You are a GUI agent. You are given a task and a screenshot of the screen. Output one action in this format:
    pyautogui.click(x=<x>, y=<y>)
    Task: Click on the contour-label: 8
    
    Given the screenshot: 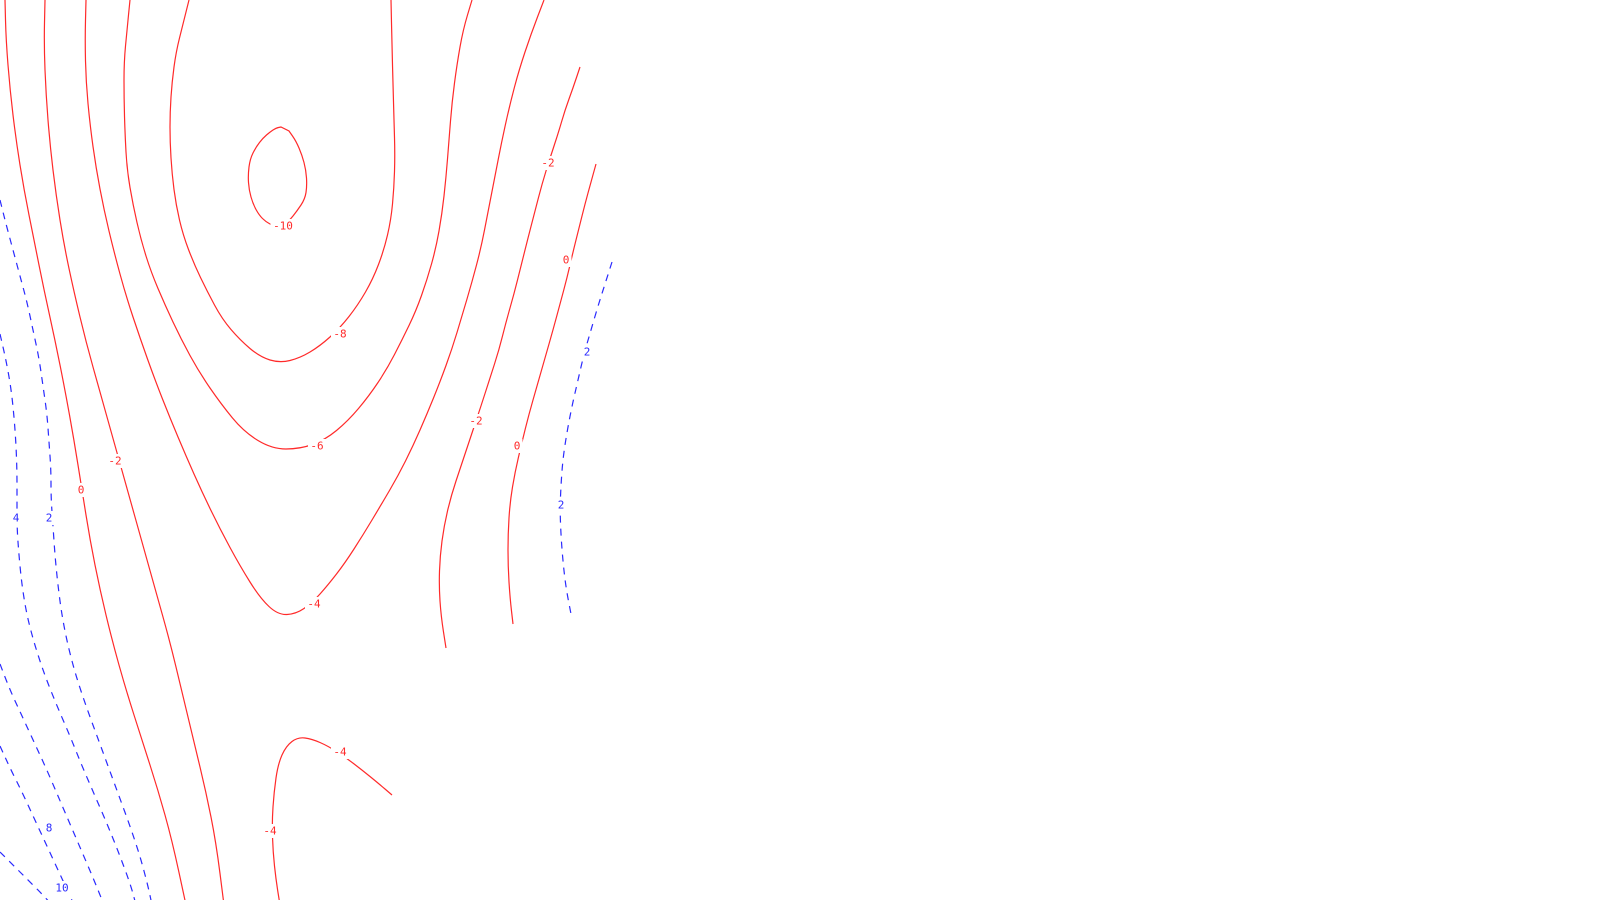 What is the action you would take?
    pyautogui.click(x=49, y=828)
    